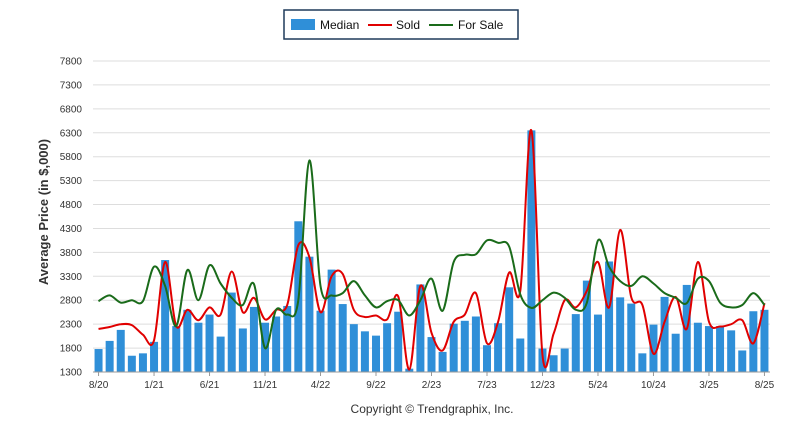  Describe the element at coordinates (265, 385) in the screenshot. I see `x-tick-label: 11/21` at that location.